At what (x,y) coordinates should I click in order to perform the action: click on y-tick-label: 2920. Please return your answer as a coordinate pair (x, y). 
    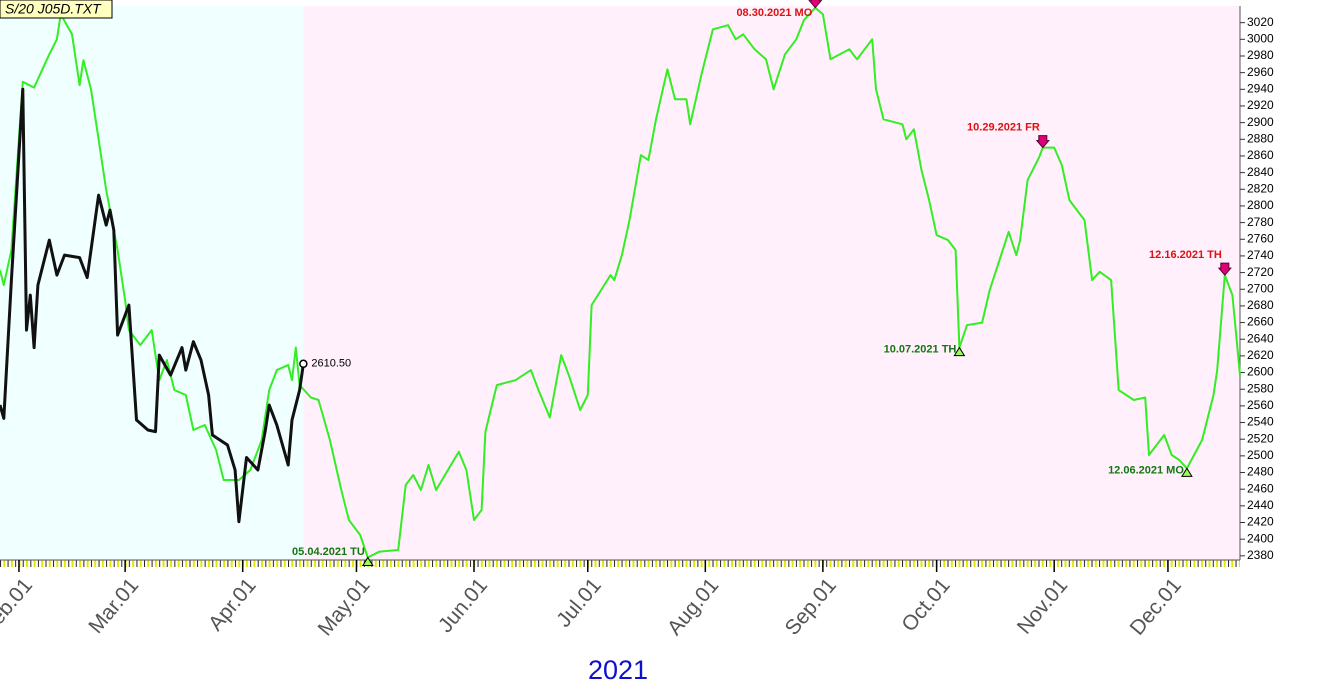
    Looking at the image, I should click on (1260, 105).